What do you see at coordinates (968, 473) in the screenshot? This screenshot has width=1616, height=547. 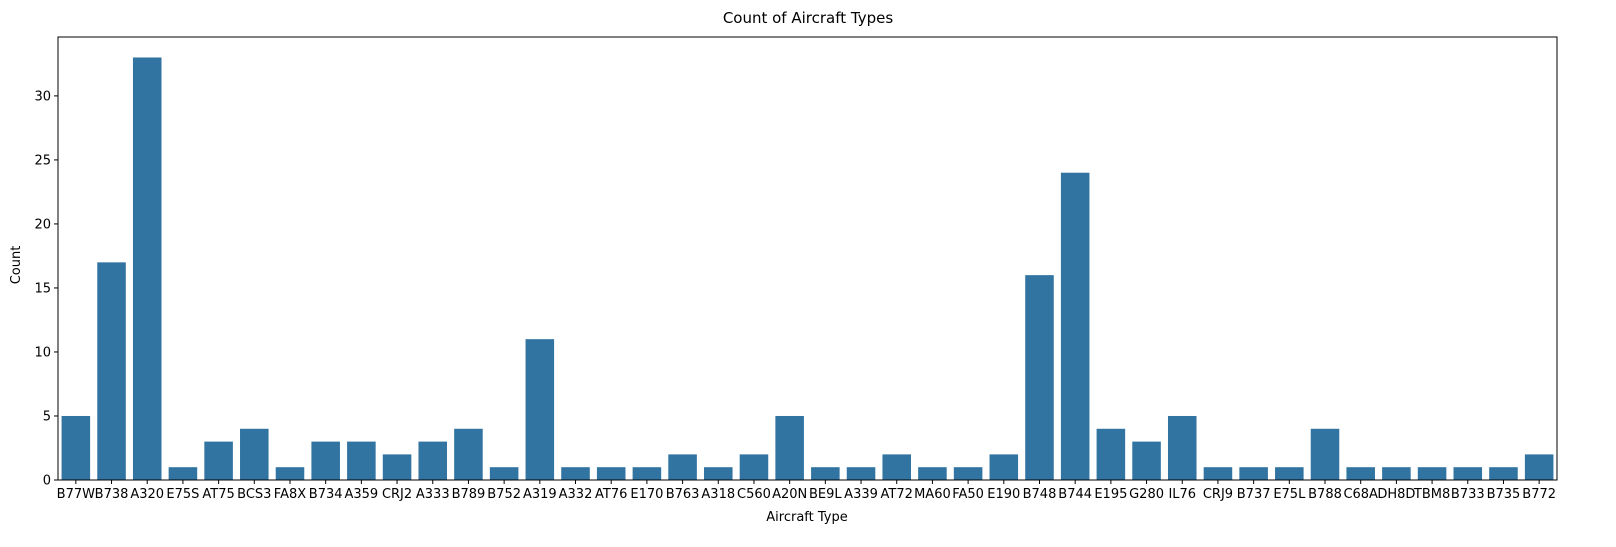 I see `bar-fa50` at bounding box center [968, 473].